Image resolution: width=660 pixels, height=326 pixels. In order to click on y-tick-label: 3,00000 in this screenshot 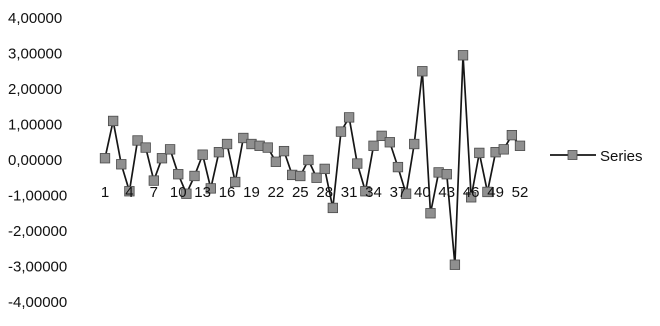, I will do `click(35, 54)`.